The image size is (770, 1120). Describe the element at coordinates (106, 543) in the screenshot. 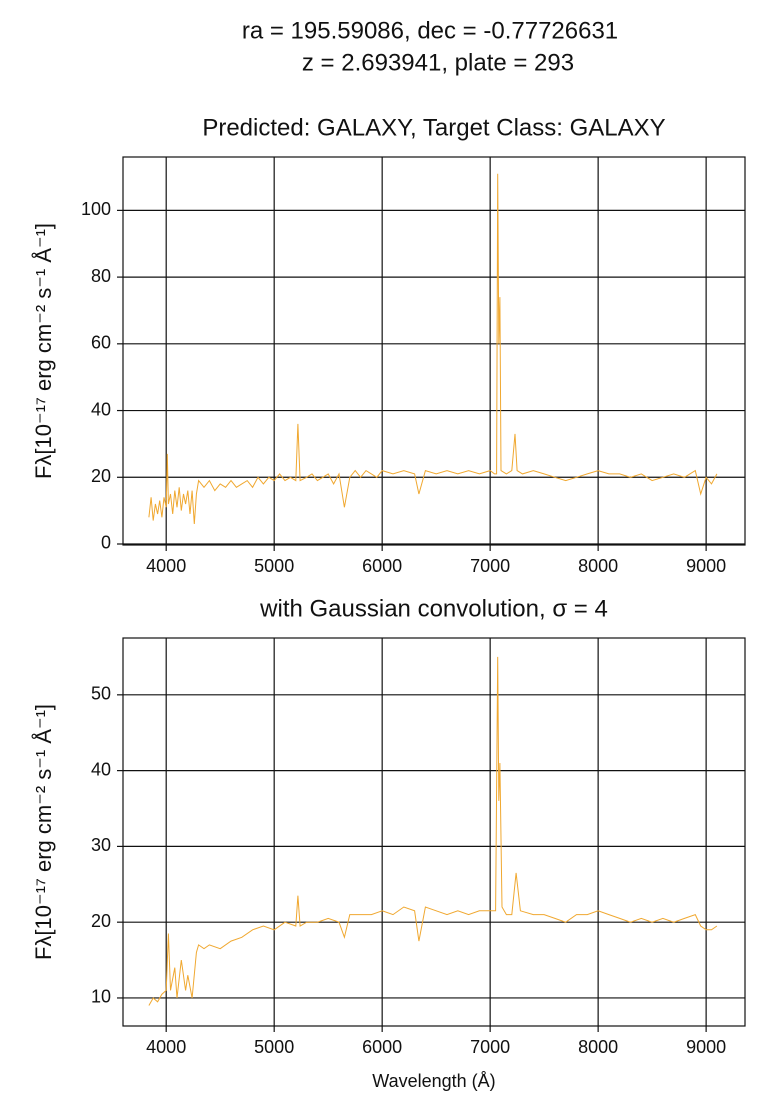

I see `y-tick-label: 0` at that location.